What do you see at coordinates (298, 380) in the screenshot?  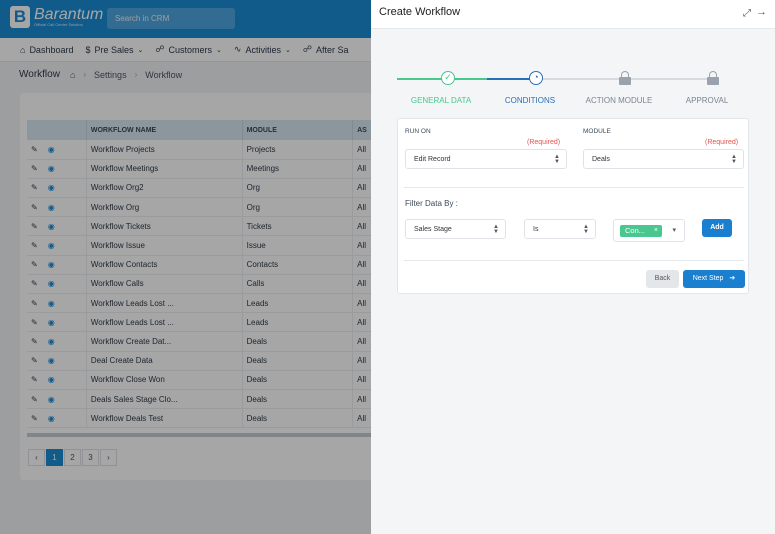 I see `module-cell: Deals` at bounding box center [298, 380].